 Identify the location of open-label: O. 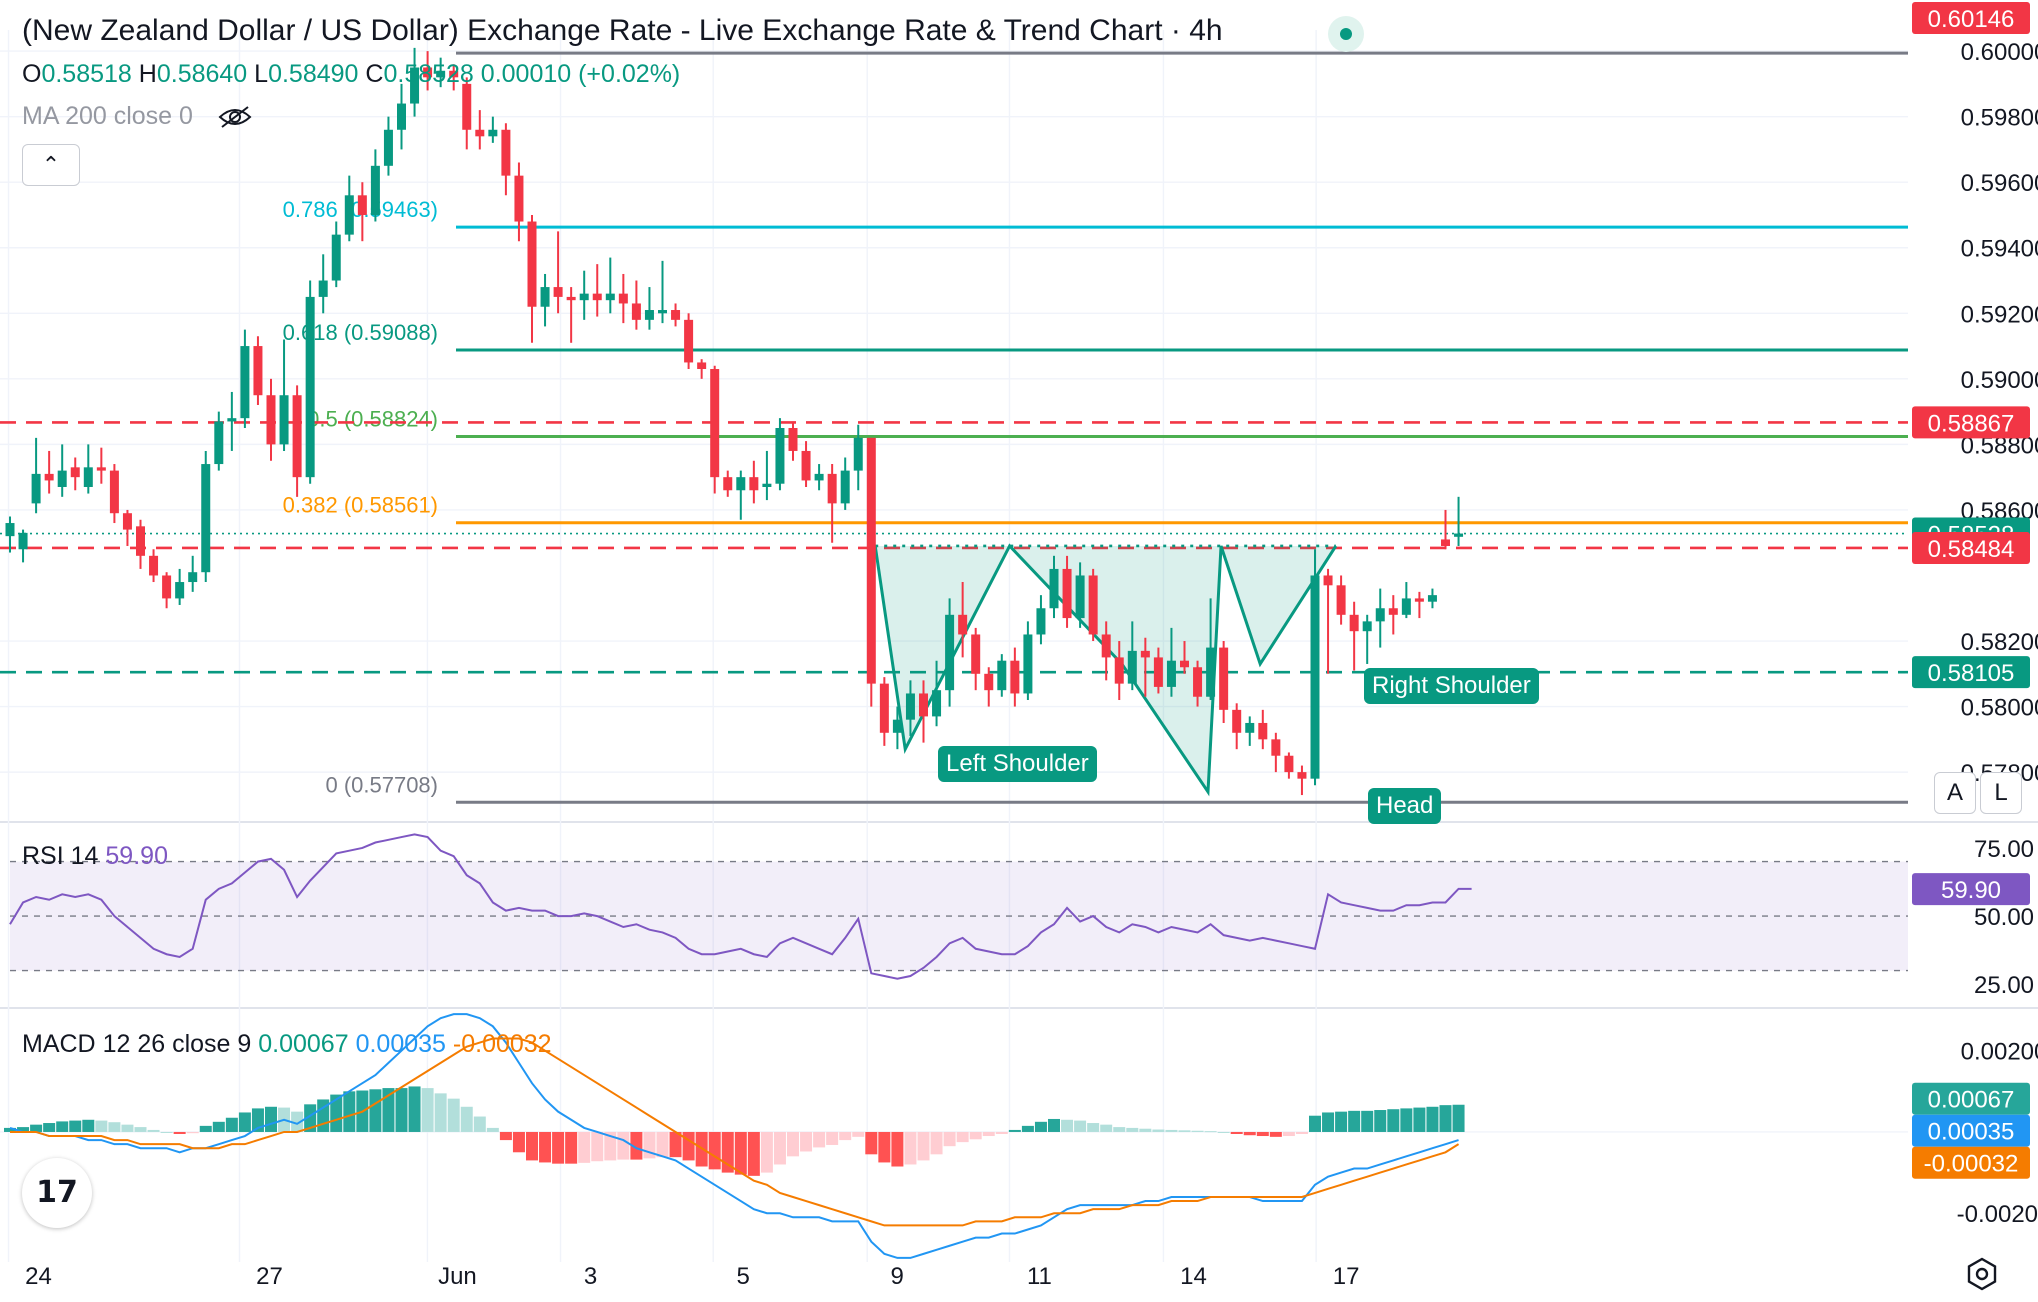
(32, 74).